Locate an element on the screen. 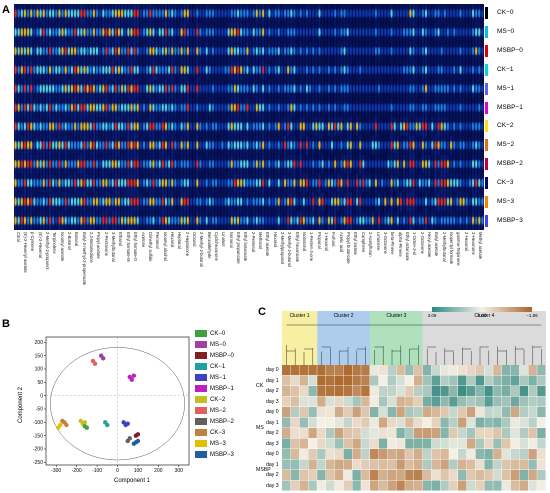 This screenshot has height=493, width=550. compound-label: gamma-Terpinene is located at coordinates (459, 249).